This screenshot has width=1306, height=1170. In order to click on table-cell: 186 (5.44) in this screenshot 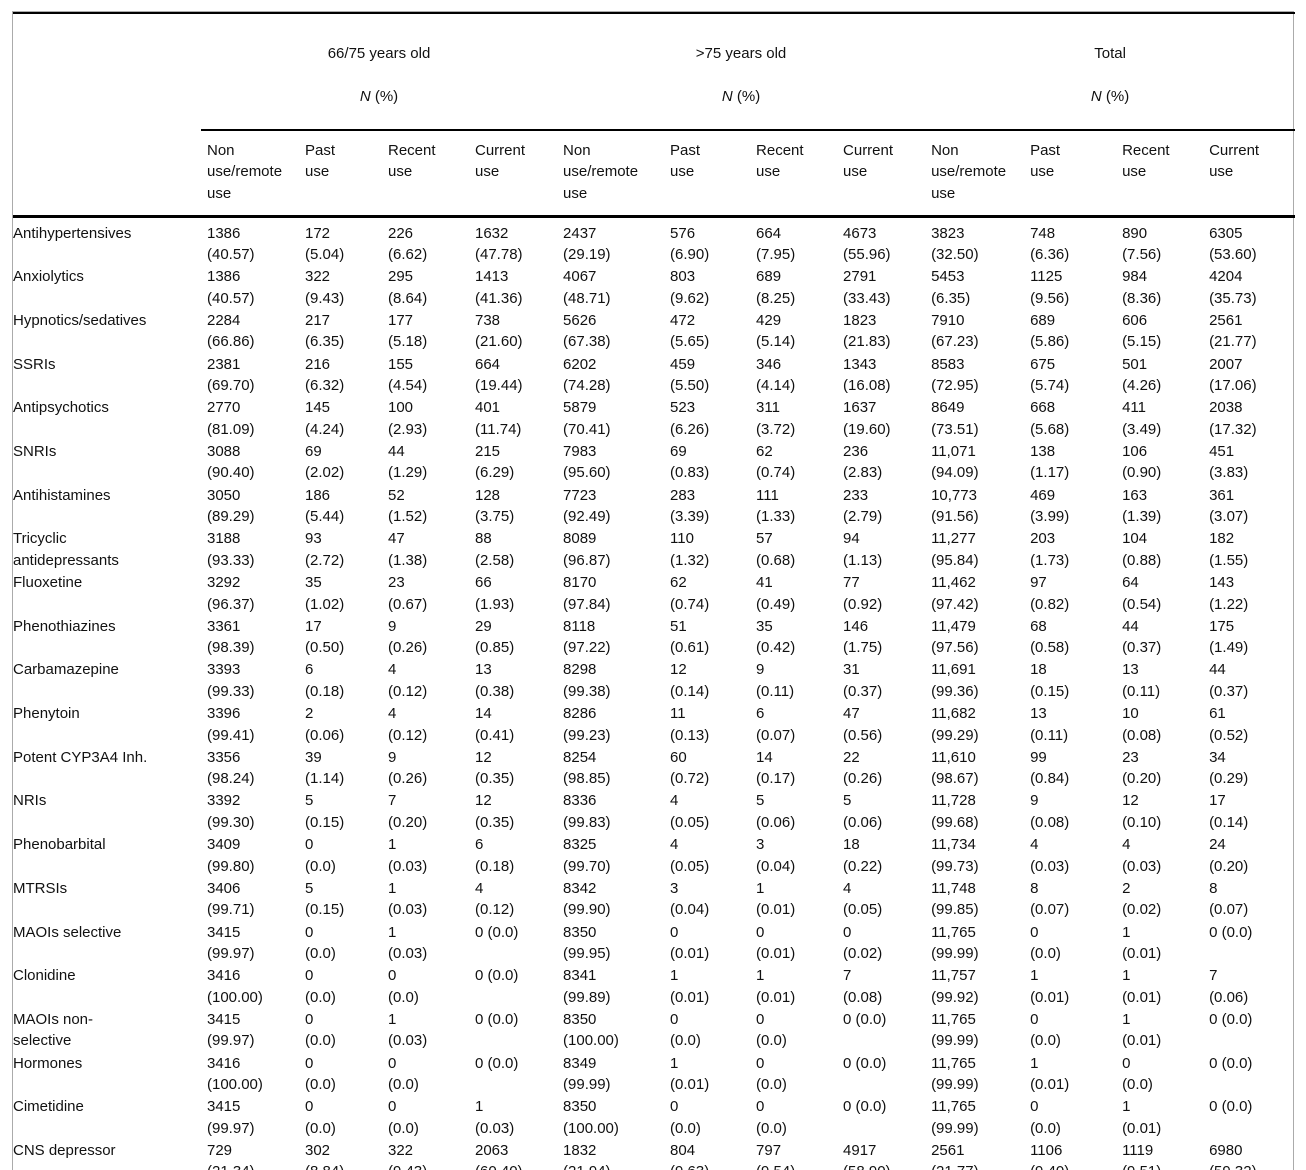, I will do `click(325, 506)`.